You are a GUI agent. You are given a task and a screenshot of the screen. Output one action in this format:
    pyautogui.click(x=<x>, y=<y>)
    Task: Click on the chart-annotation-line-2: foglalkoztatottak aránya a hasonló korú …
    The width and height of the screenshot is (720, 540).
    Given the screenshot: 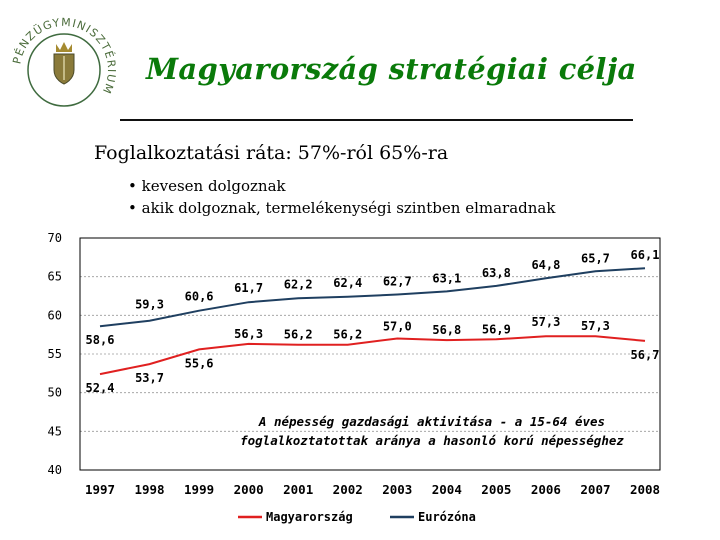 What is the action you would take?
    pyautogui.click(x=432, y=440)
    